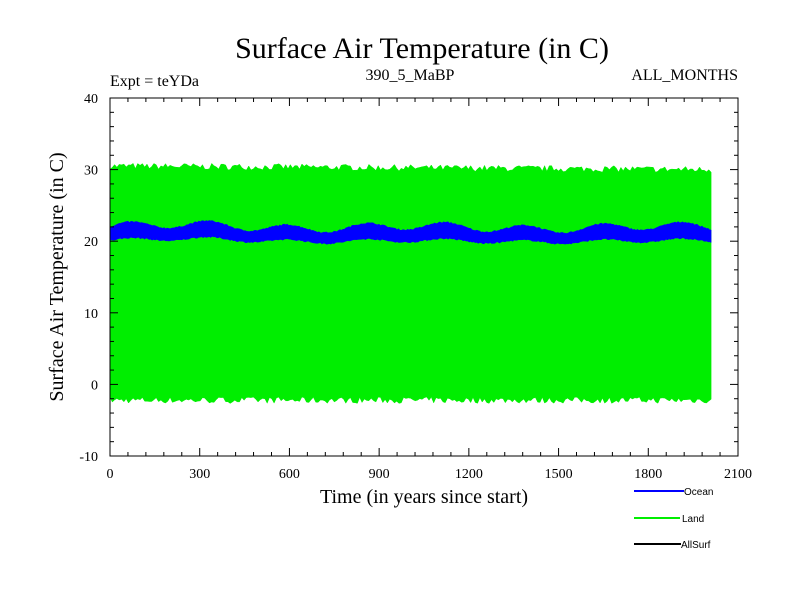  I want to click on x-axis-label: Time (in years since start), so click(424, 497).